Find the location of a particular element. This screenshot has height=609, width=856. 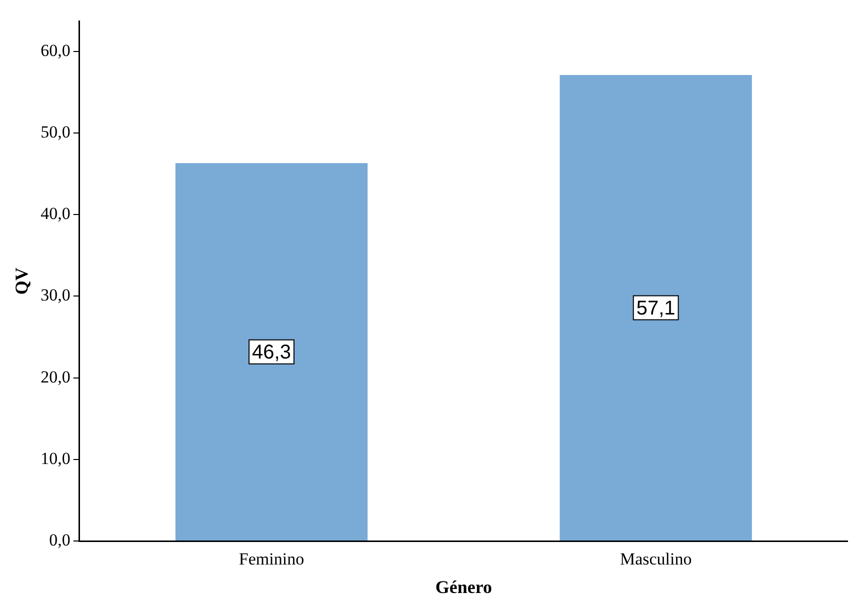

y-axis-title: QV is located at coordinates (21, 281).